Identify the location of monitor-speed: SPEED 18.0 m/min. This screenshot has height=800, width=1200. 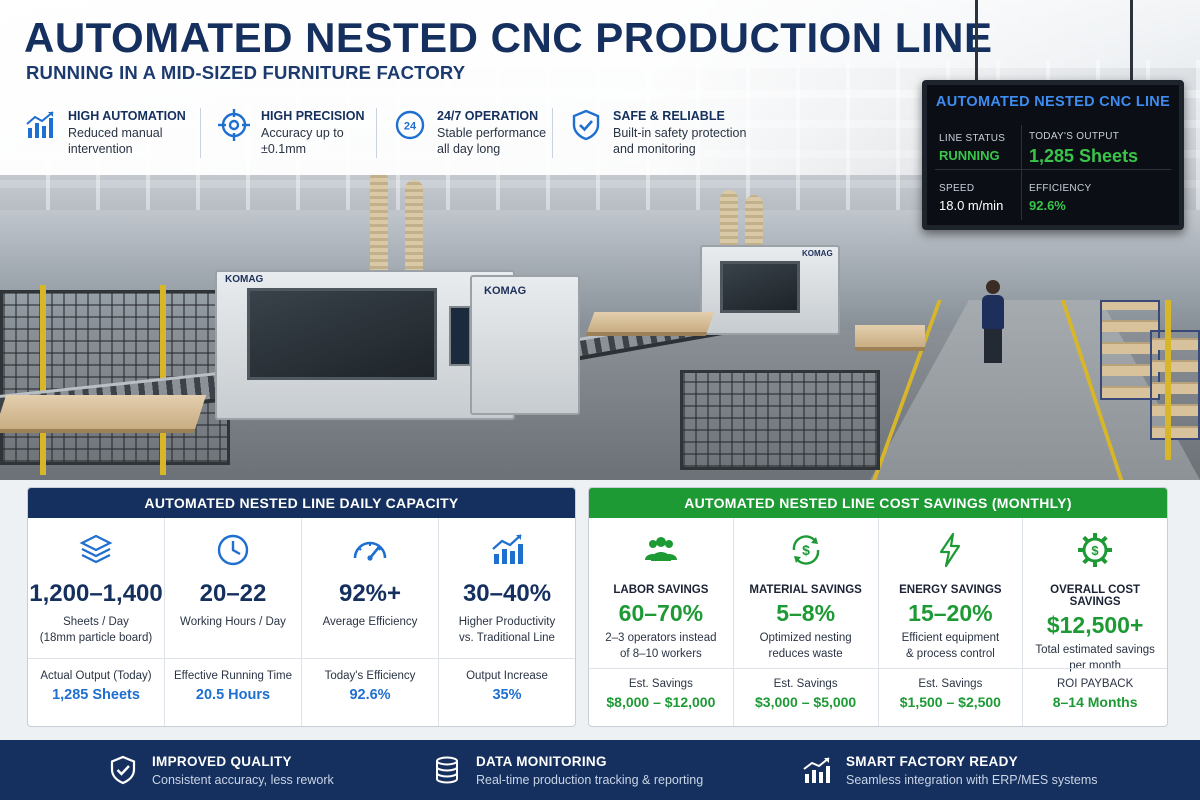
(971, 198).